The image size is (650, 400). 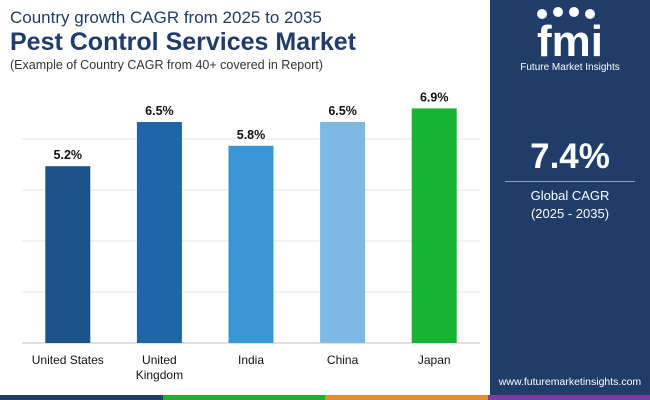 I want to click on x-tick-label: China, so click(x=343, y=360).